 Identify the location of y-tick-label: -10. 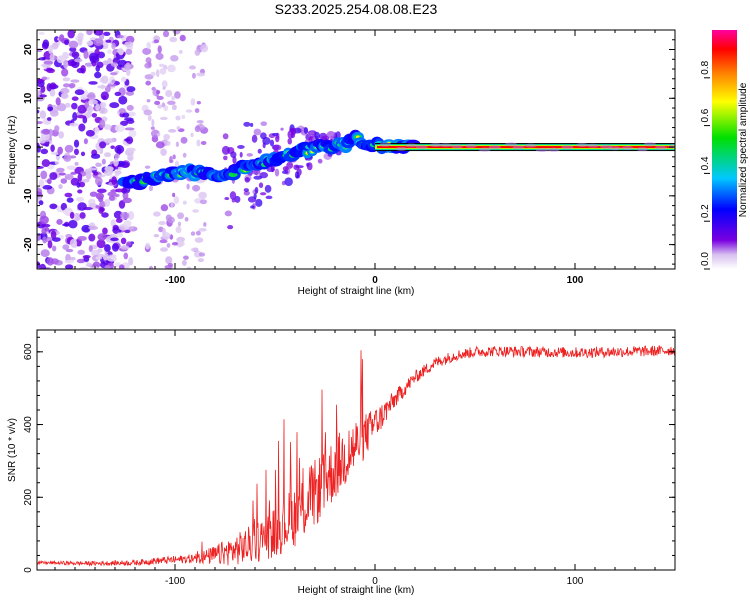
(28, 195).